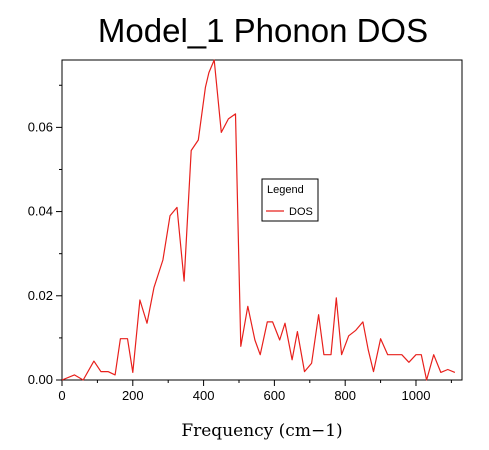  What do you see at coordinates (204, 395) in the screenshot?
I see `x-tick-label: 400` at bounding box center [204, 395].